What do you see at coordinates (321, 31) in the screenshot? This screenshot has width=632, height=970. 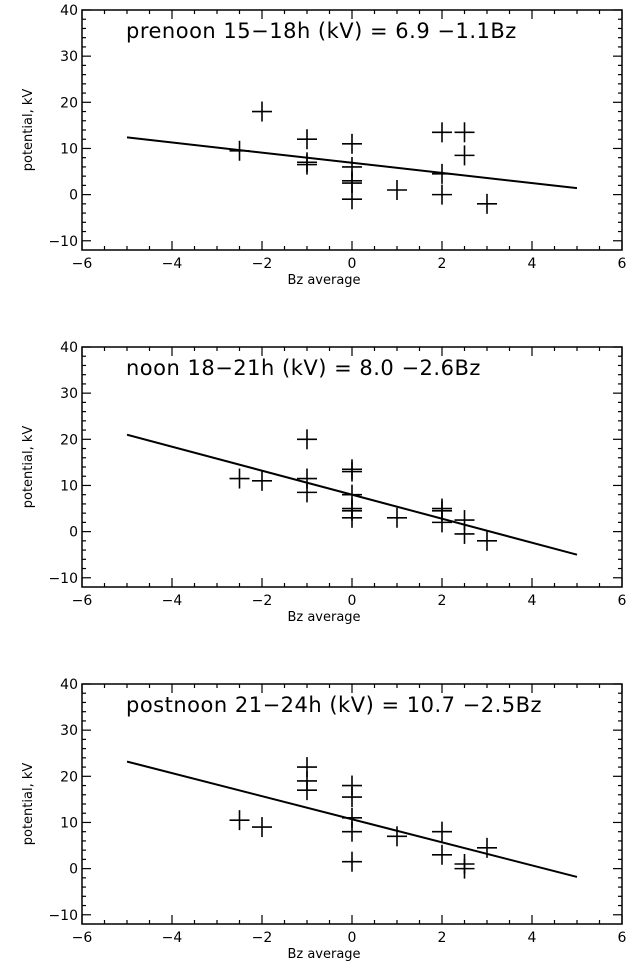 I see `panel-title: prenoon 15−18h (kV) = 6.9 −1.1Bz` at bounding box center [321, 31].